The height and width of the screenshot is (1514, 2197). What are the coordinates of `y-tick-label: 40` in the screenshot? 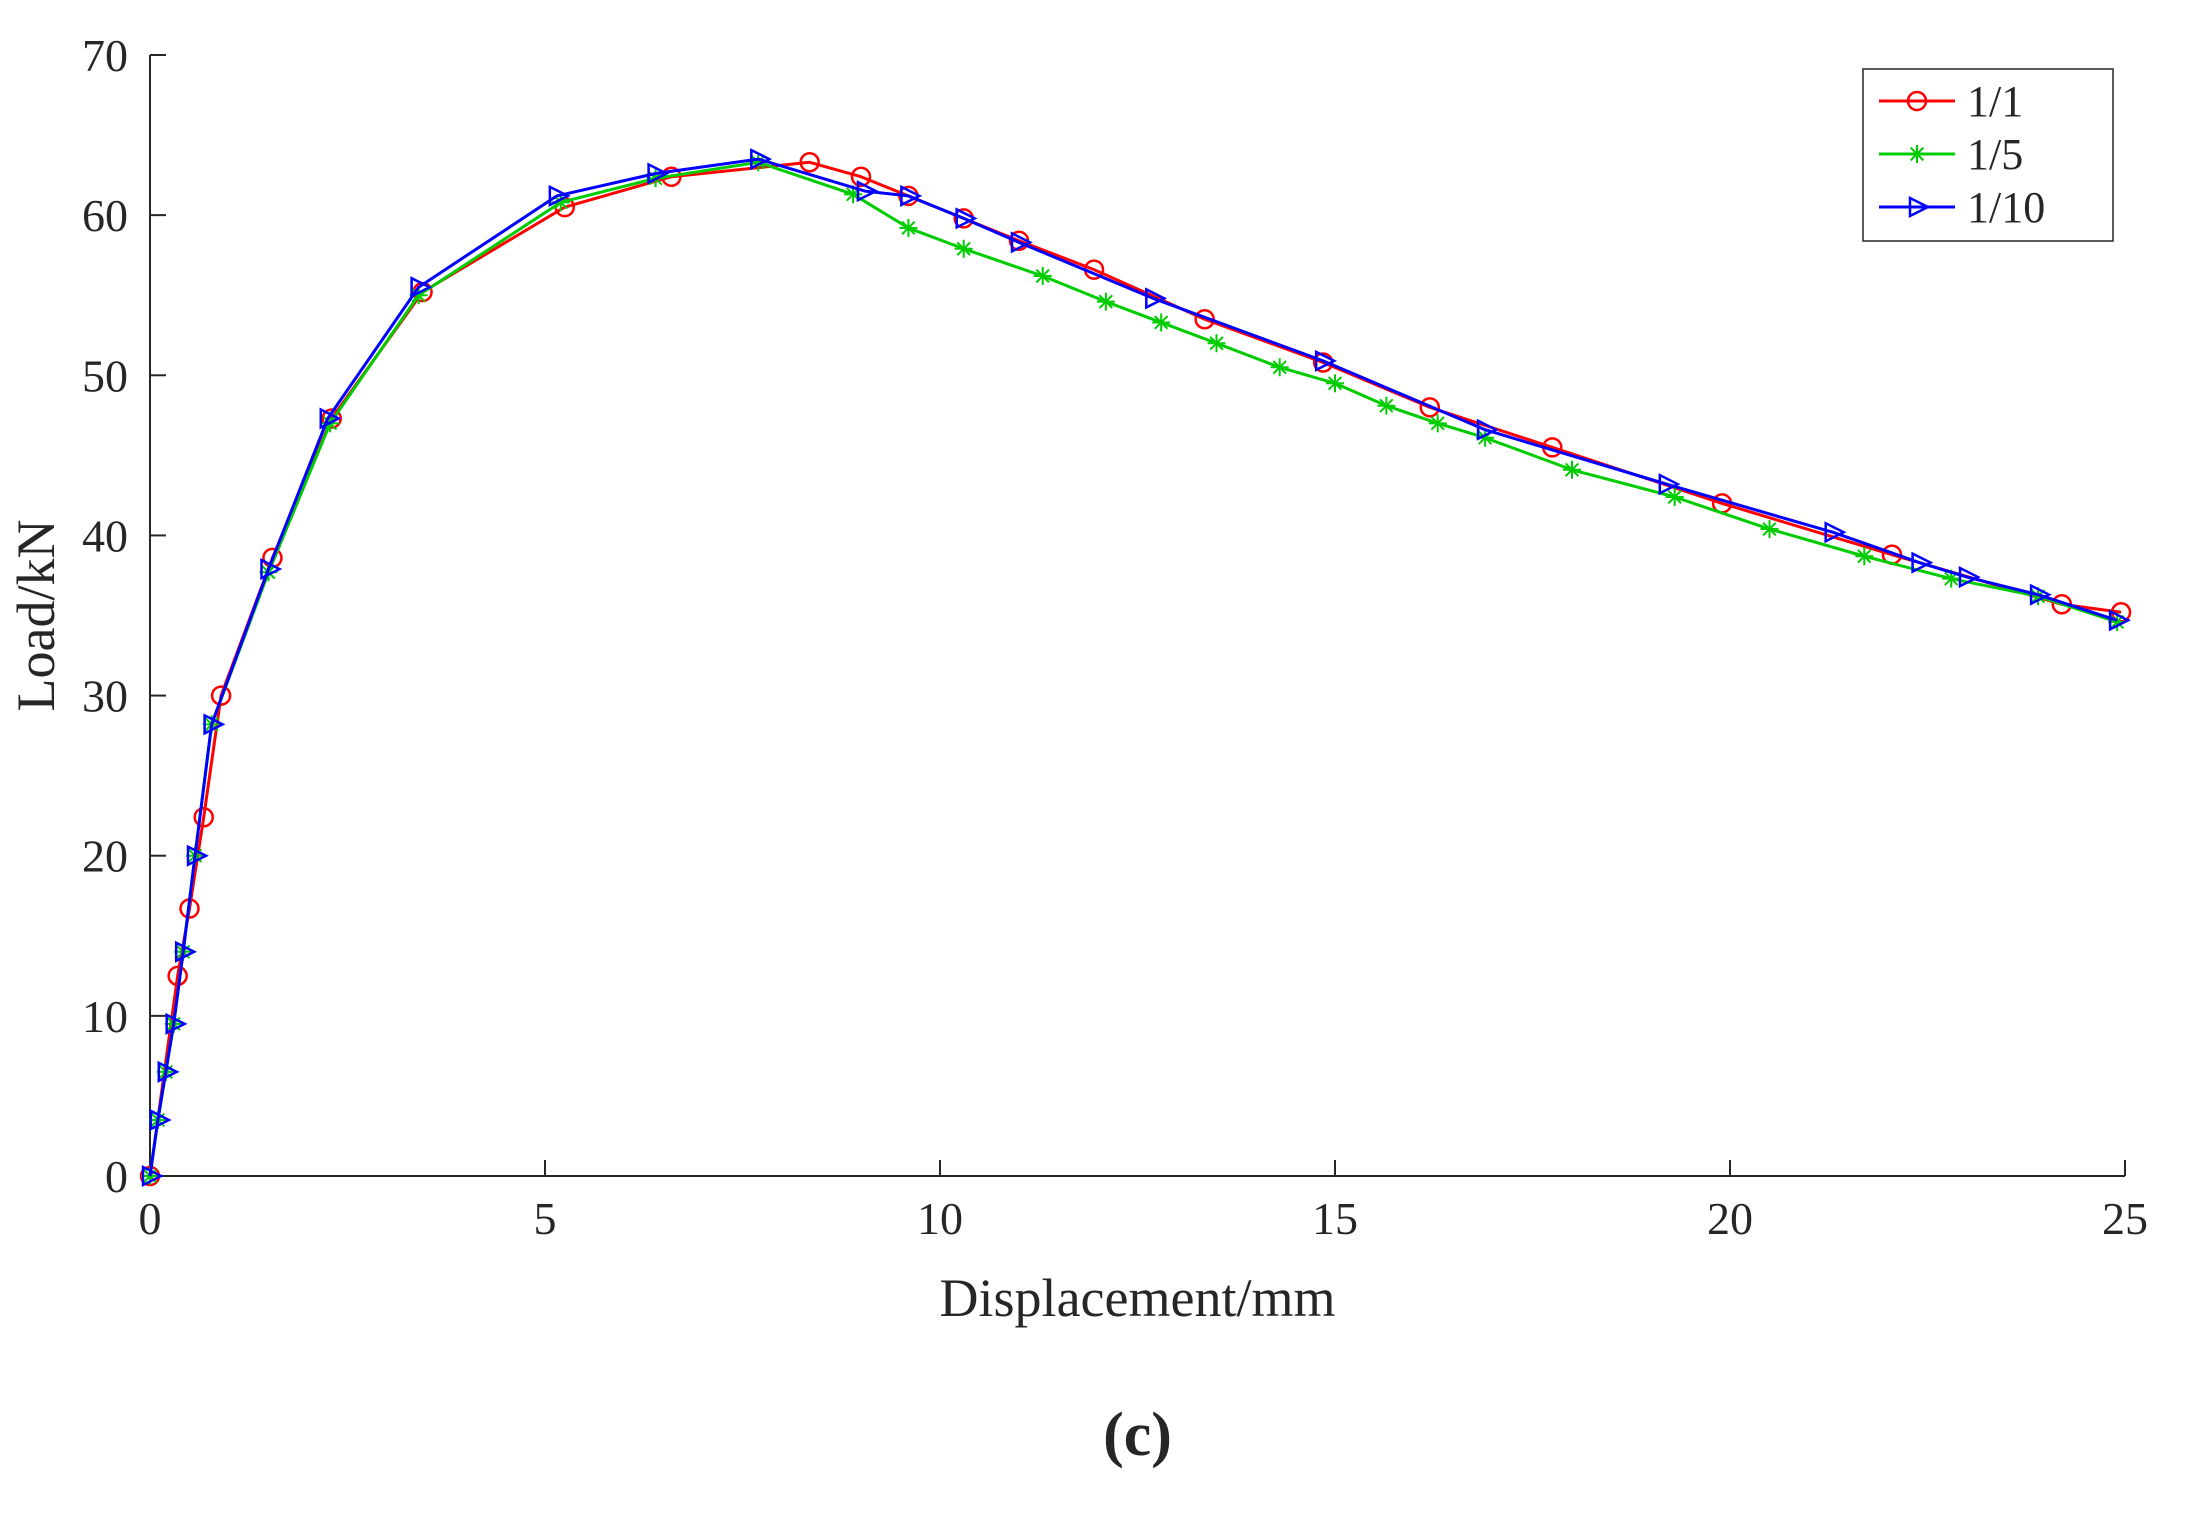 It's located at (105, 535).